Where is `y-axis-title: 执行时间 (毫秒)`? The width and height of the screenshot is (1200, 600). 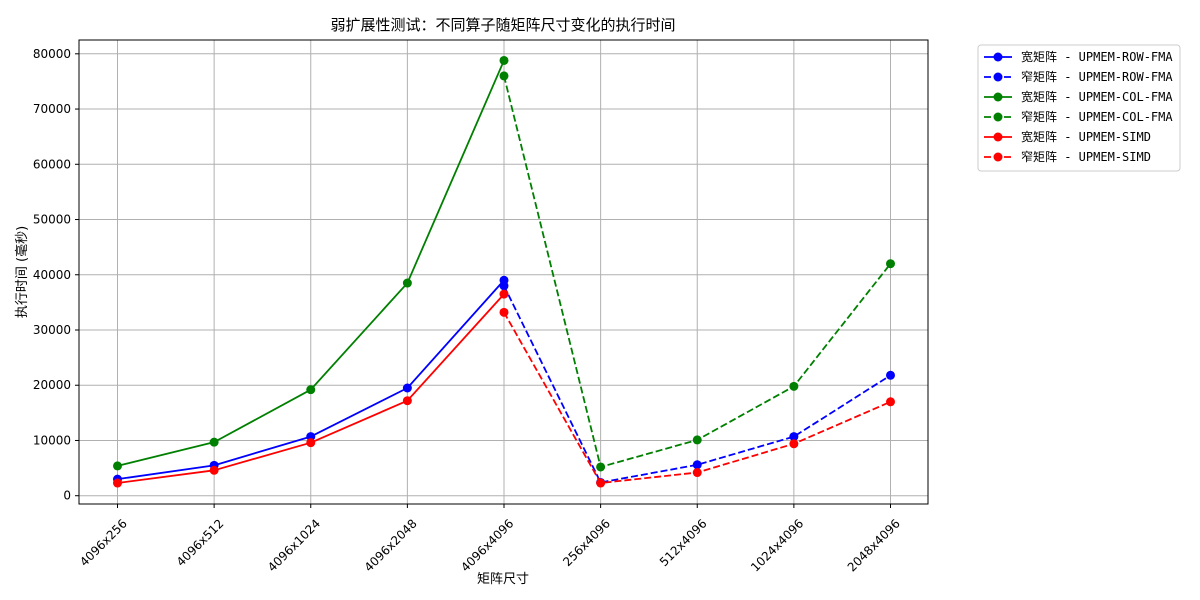
y-axis-title: 执行时间 (毫秒) is located at coordinates (22, 272).